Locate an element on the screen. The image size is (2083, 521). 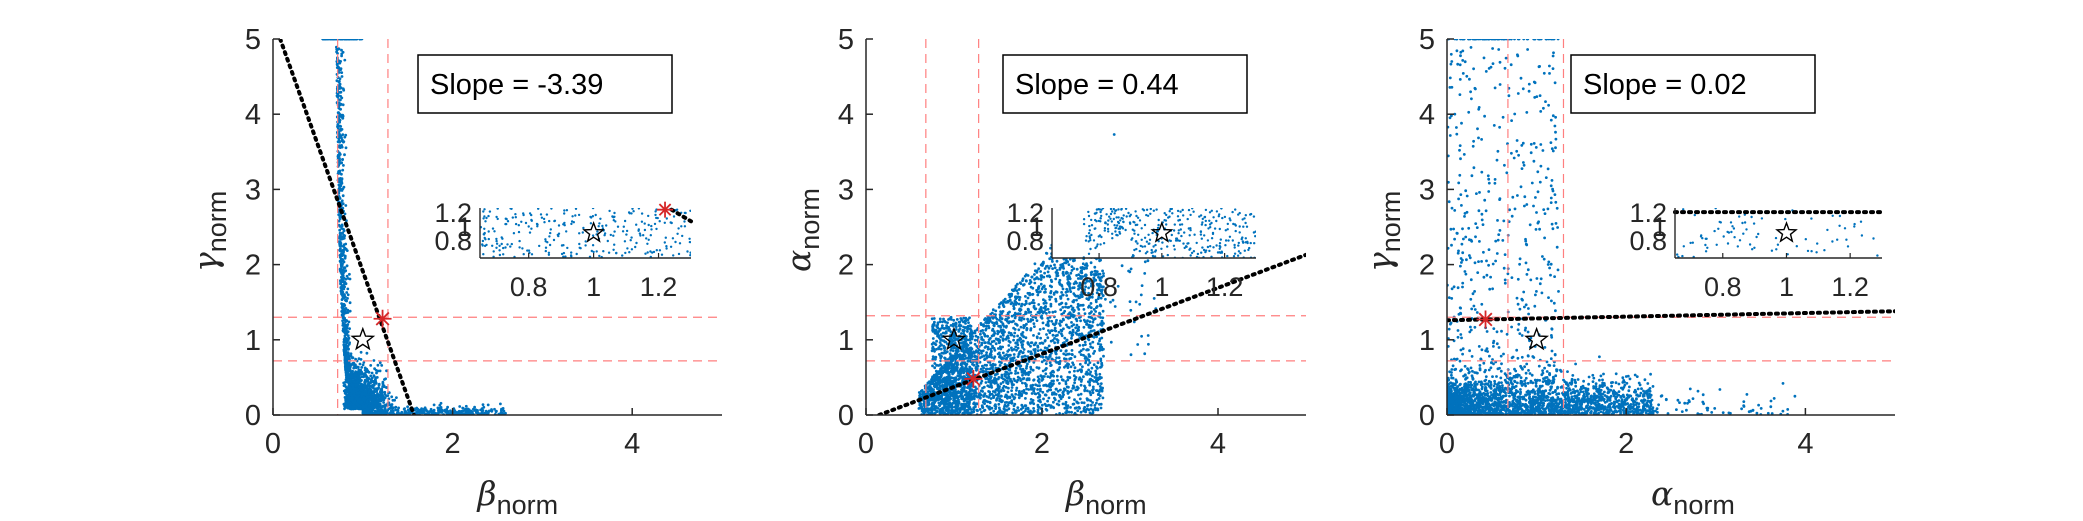
inset-asterisk-marker is located at coordinates (665, 209).